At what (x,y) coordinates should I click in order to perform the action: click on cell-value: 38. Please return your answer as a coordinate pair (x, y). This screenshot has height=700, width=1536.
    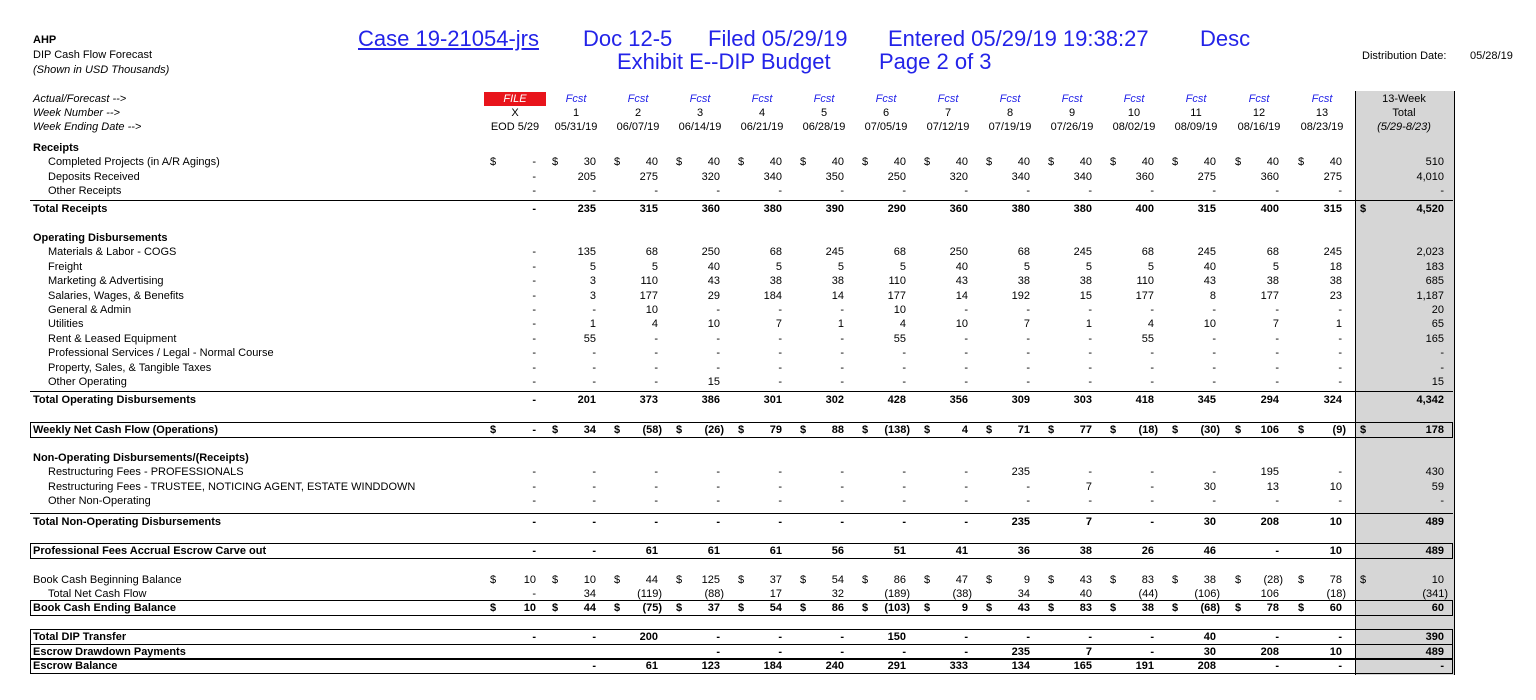
    Looking at the image, I should click on (775, 281).